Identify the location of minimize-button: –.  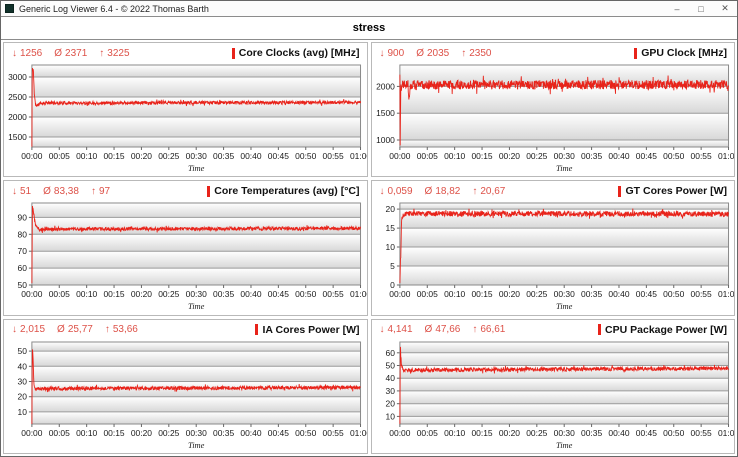
(677, 8).